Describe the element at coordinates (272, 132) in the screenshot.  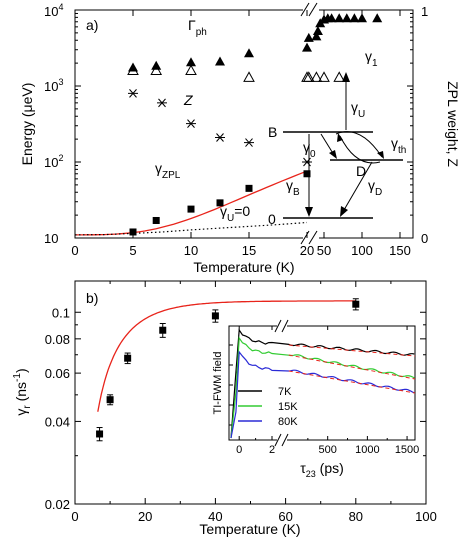
I see `level-b-label: B` at that location.